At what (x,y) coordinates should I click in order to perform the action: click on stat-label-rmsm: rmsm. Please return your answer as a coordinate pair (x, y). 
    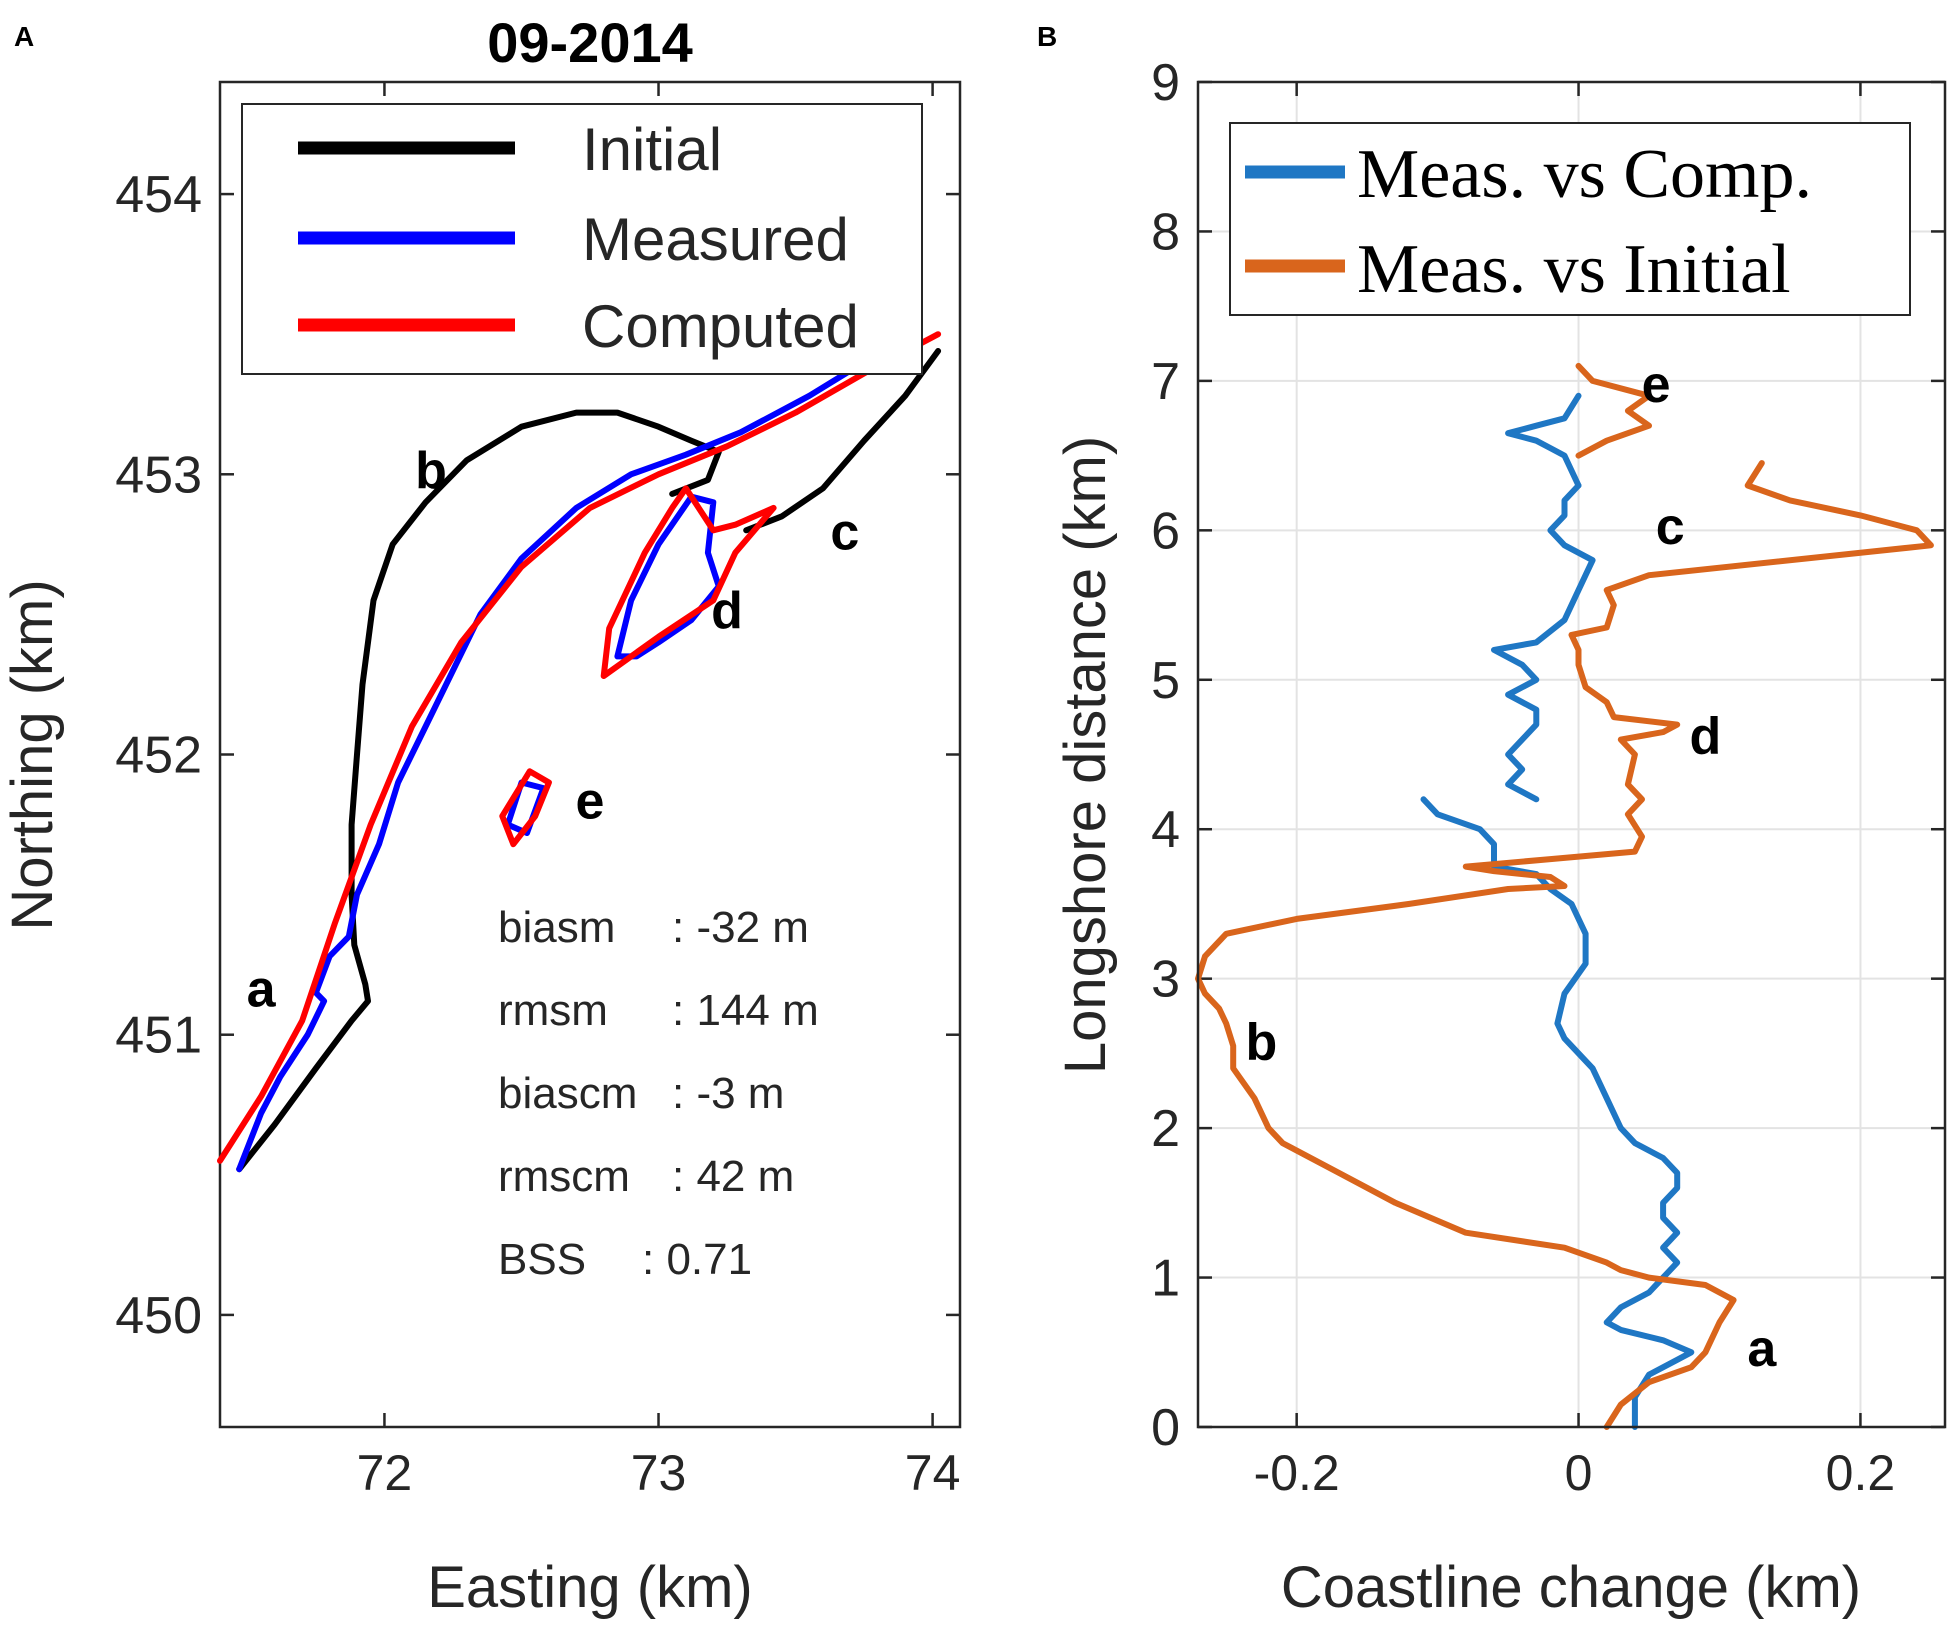
    Looking at the image, I should click on (553, 1010).